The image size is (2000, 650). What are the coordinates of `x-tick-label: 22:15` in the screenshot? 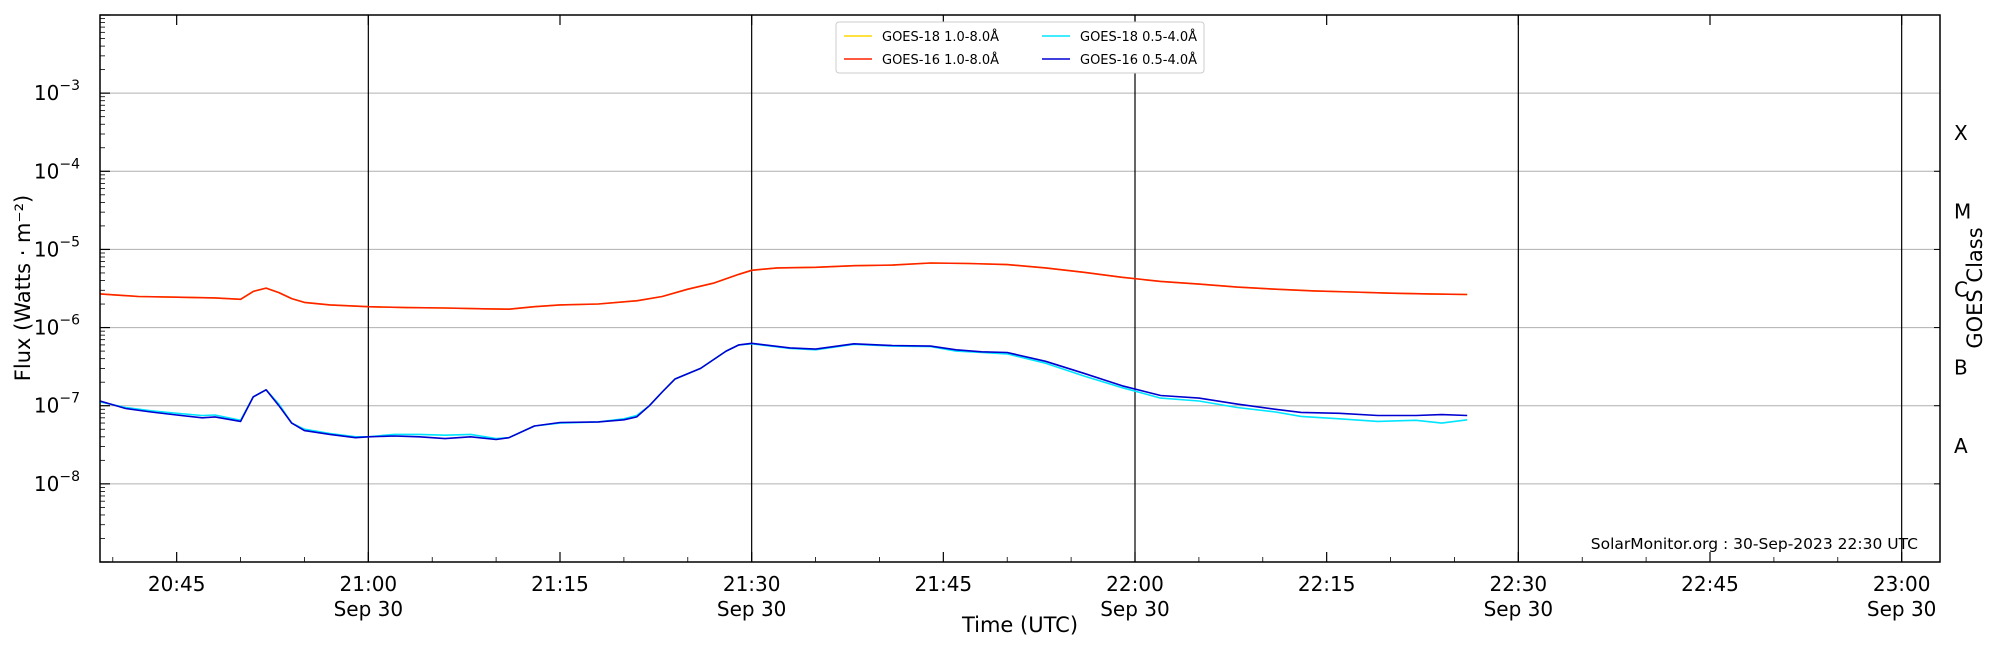 It's located at (1327, 584).